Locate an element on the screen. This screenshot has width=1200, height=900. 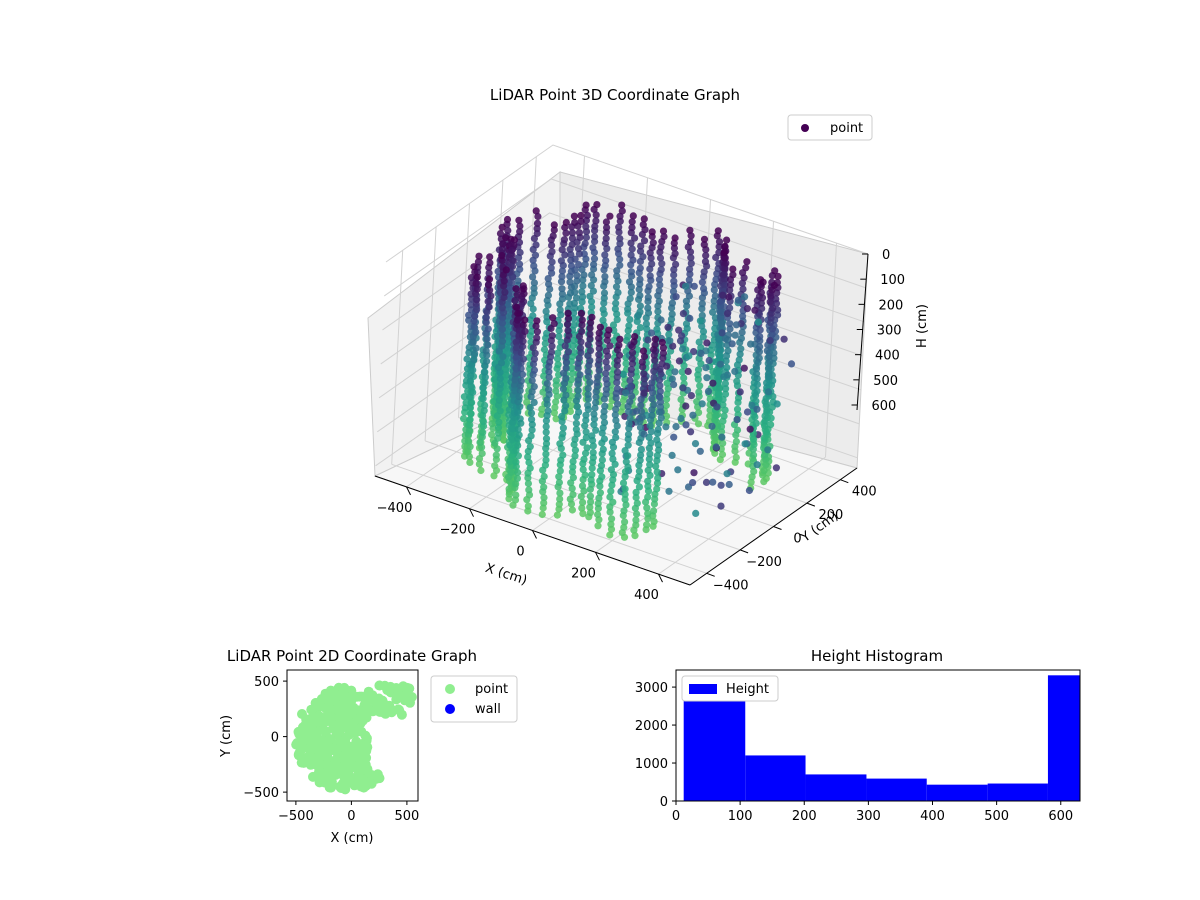
histogram-x-tick-label: 600 is located at coordinates (1060, 816).